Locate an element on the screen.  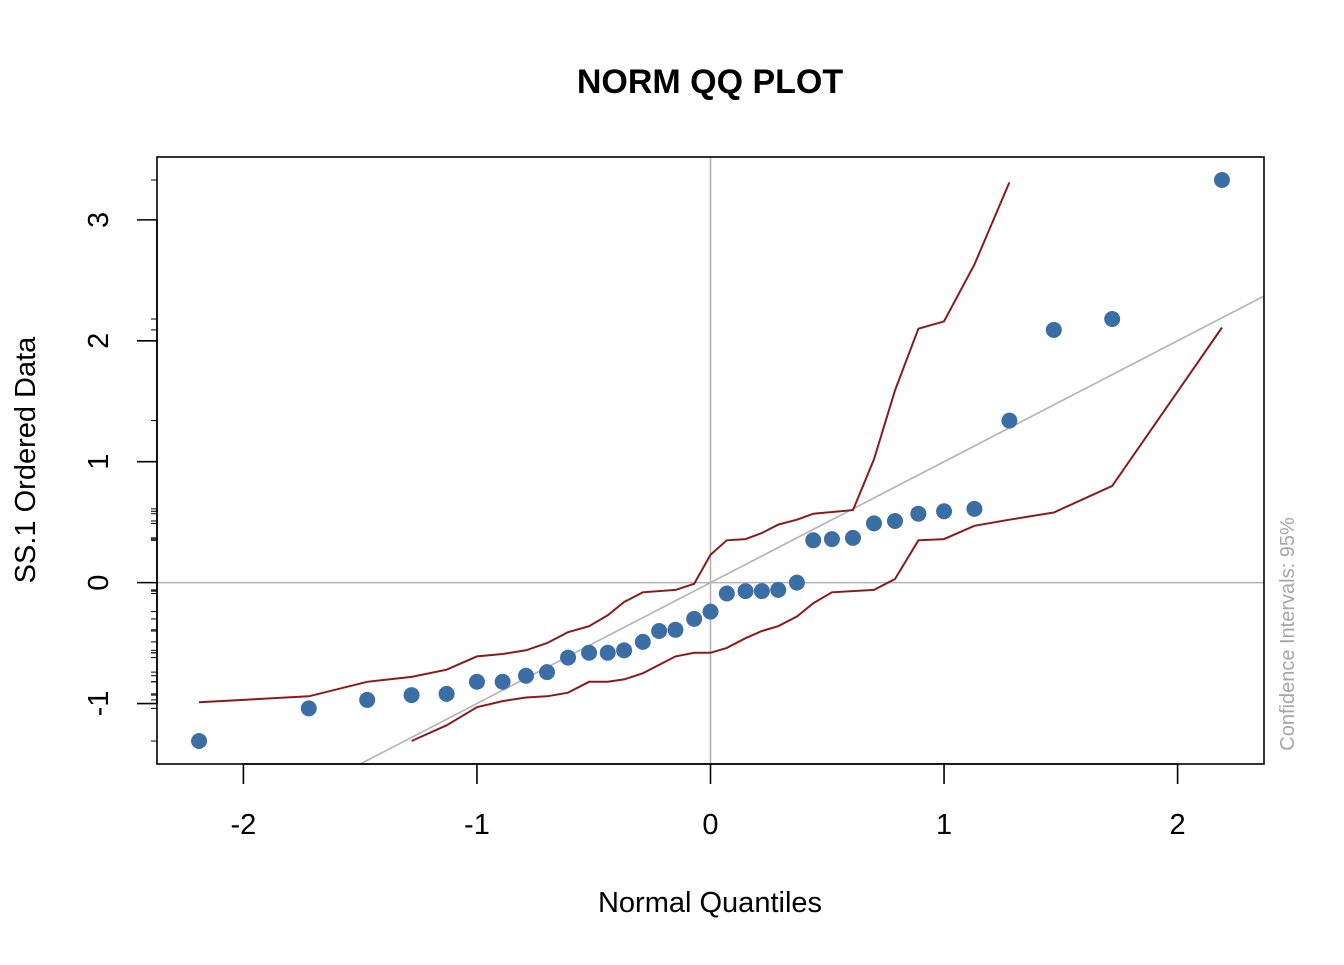
x-tick-label: 0 is located at coordinates (710, 825).